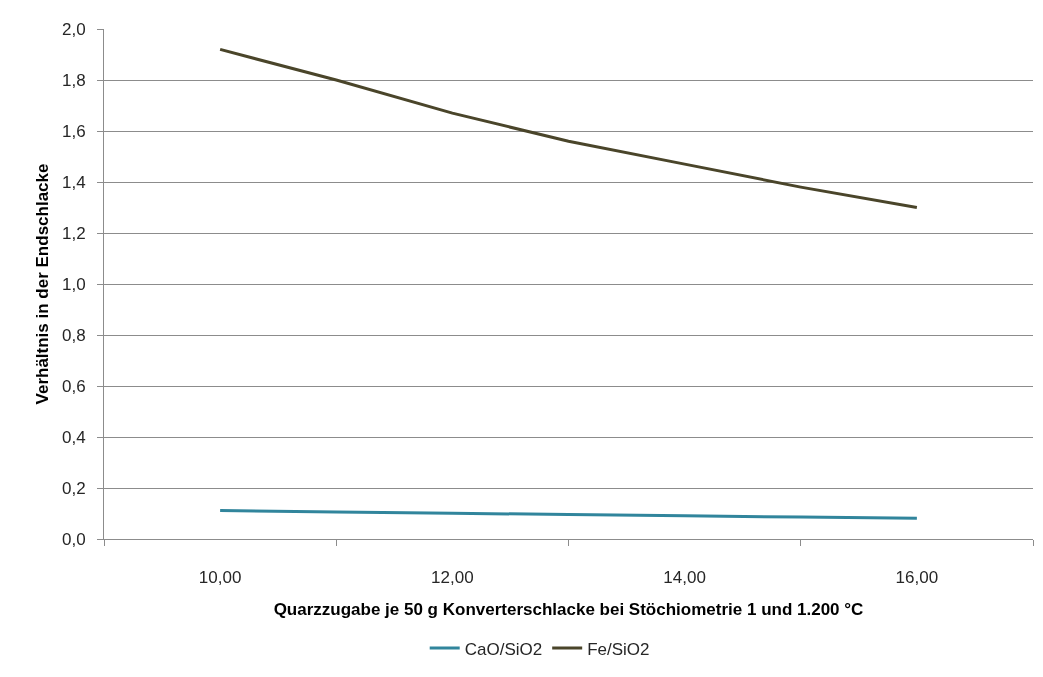 The height and width of the screenshot is (677, 1043). What do you see at coordinates (73, 335) in the screenshot?
I see `y-tick-label: 0,8` at bounding box center [73, 335].